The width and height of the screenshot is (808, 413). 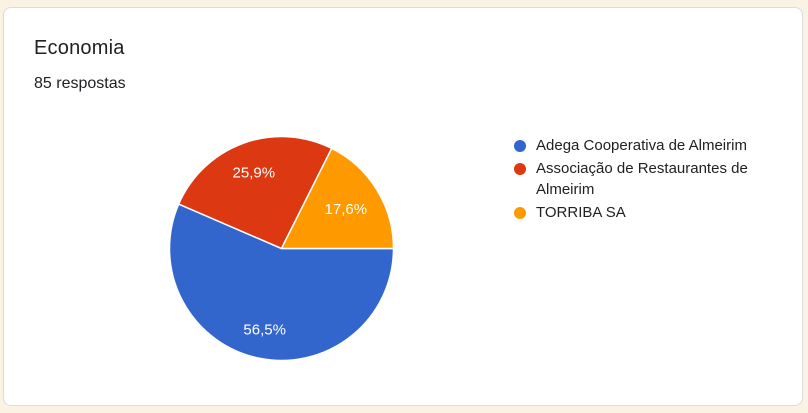 What do you see at coordinates (254, 172) in the screenshot?
I see `pie-slice-percent-label: 25,9%` at bounding box center [254, 172].